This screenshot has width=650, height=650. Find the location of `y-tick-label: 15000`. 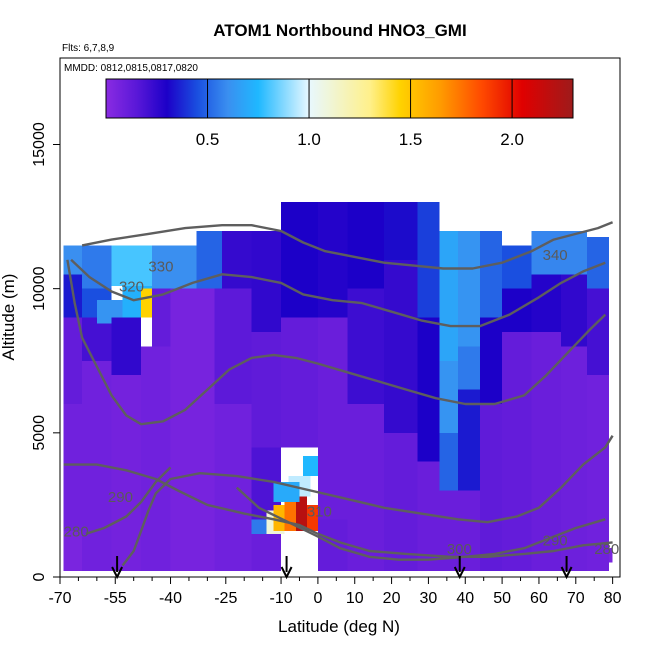

y-tick-label: 15000 is located at coordinates (39, 144).